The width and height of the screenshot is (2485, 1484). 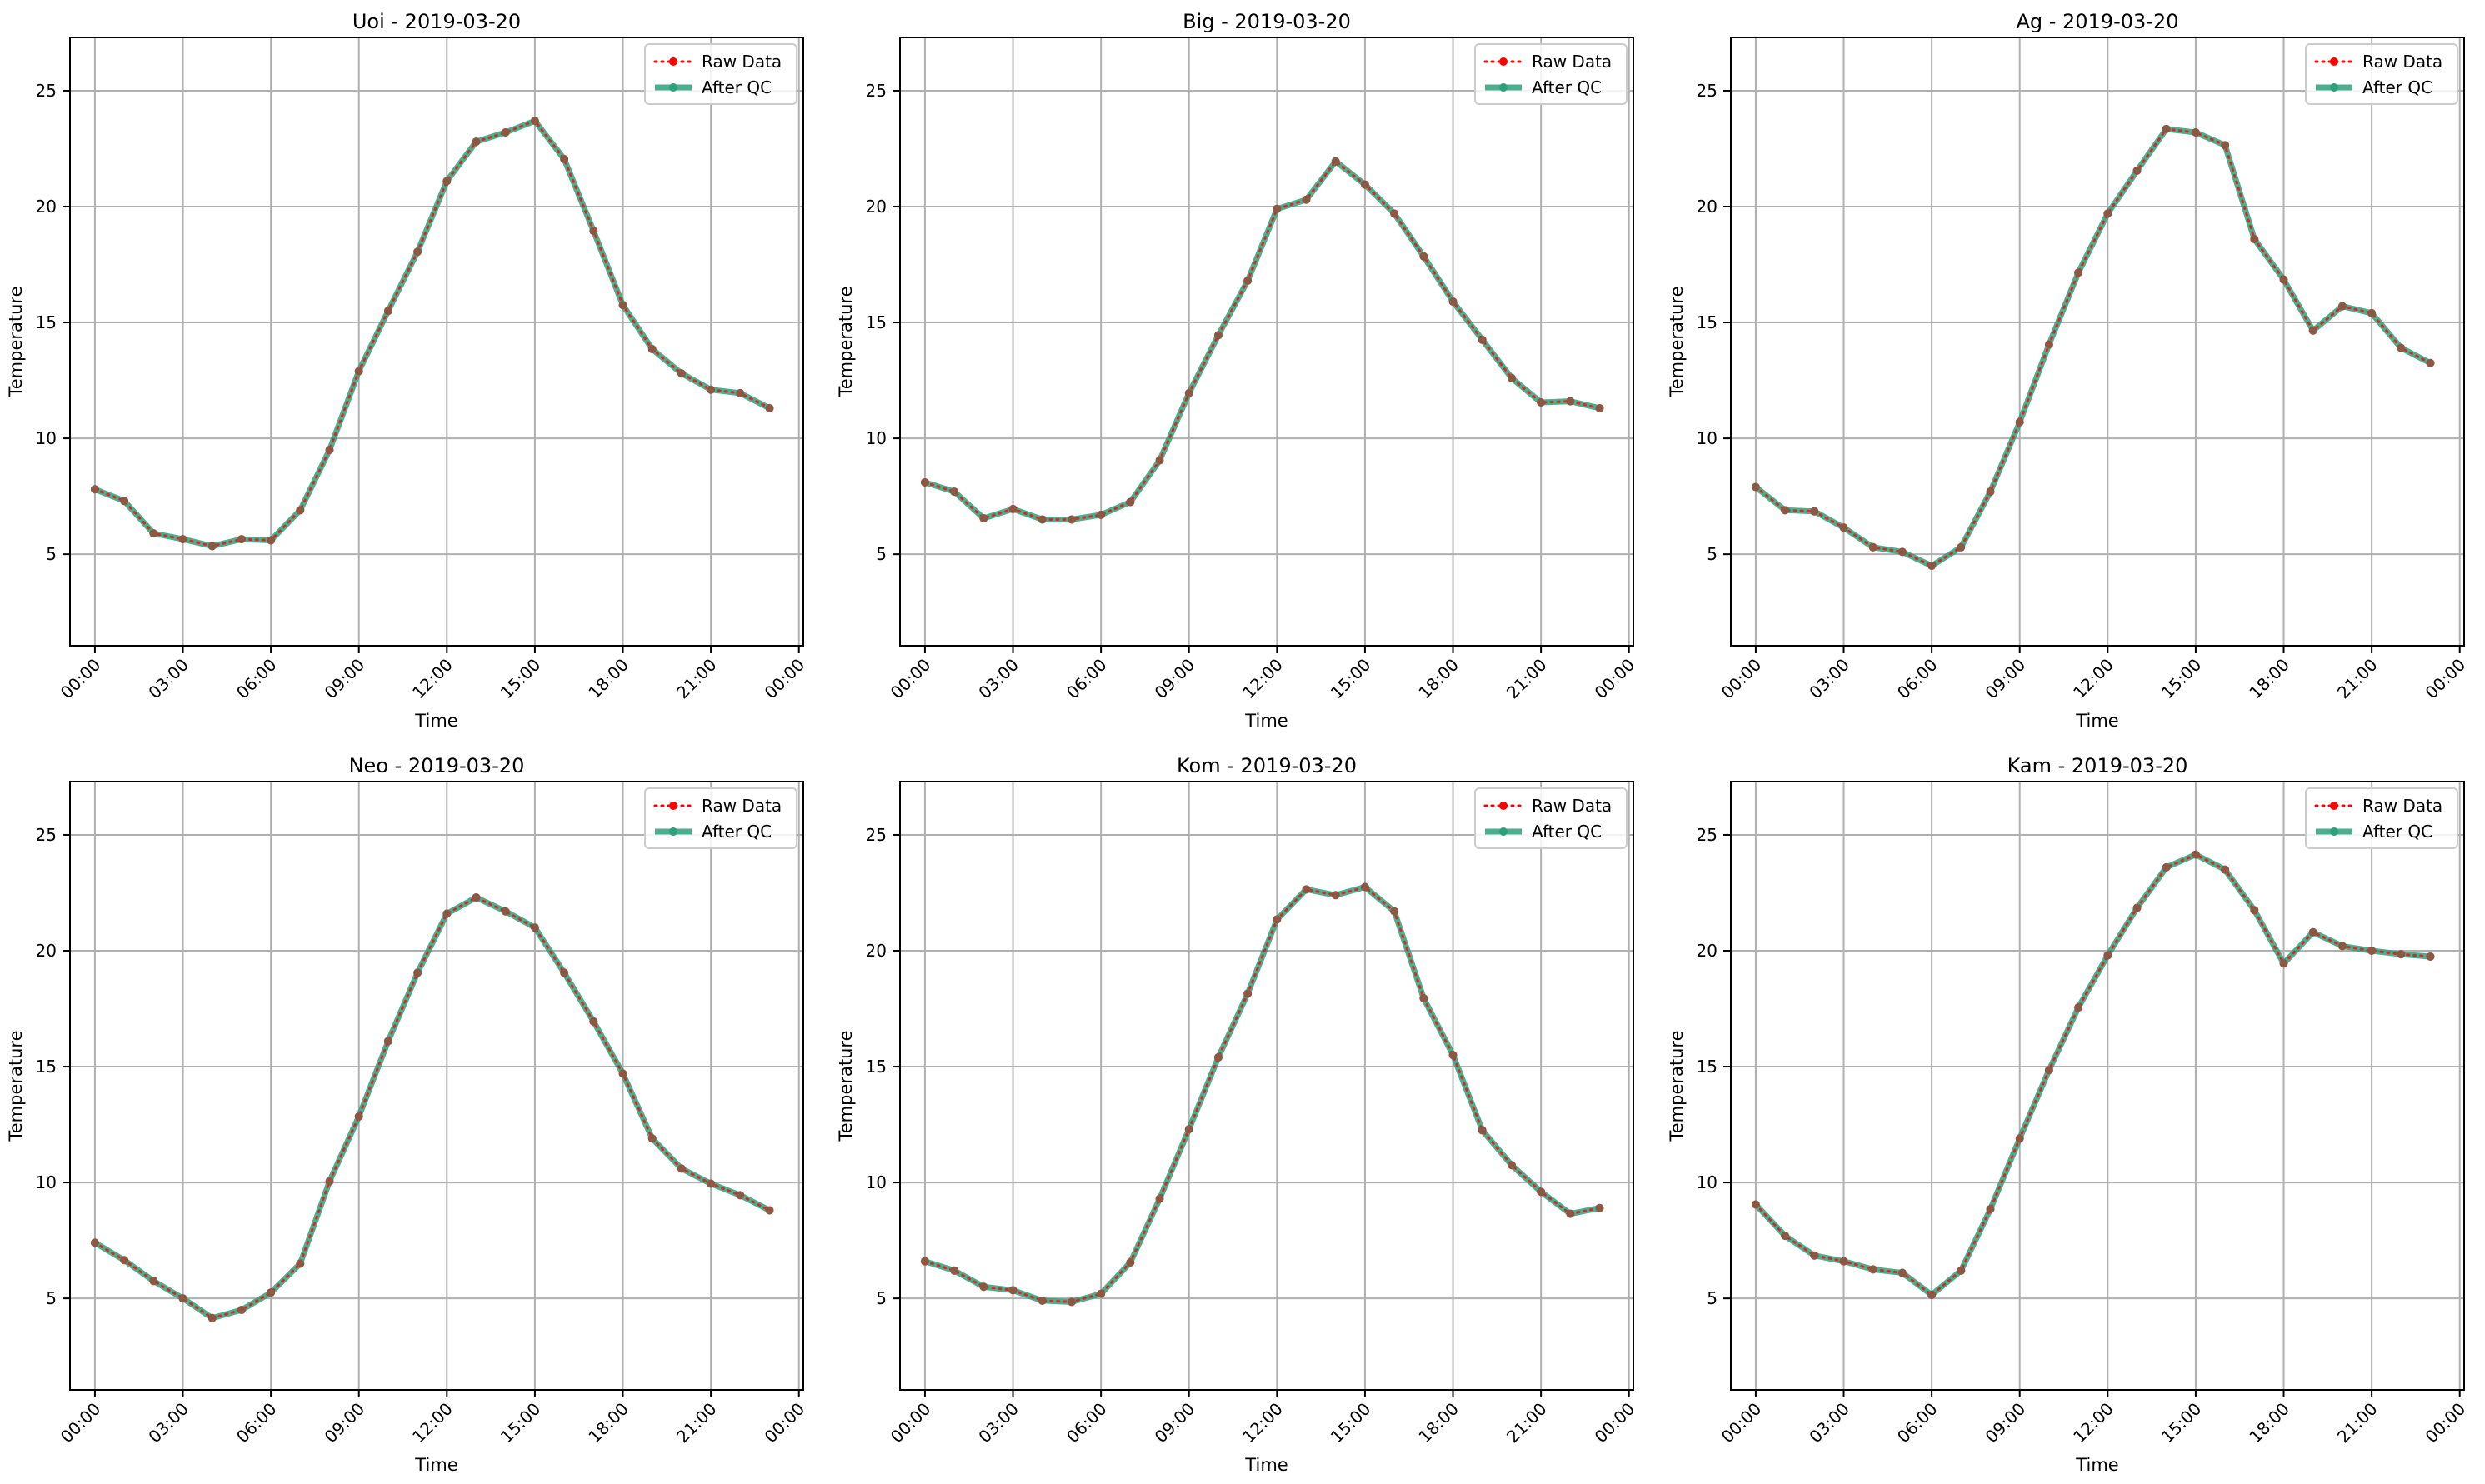 I want to click on series-line-raw-data, so click(x=2093, y=1074).